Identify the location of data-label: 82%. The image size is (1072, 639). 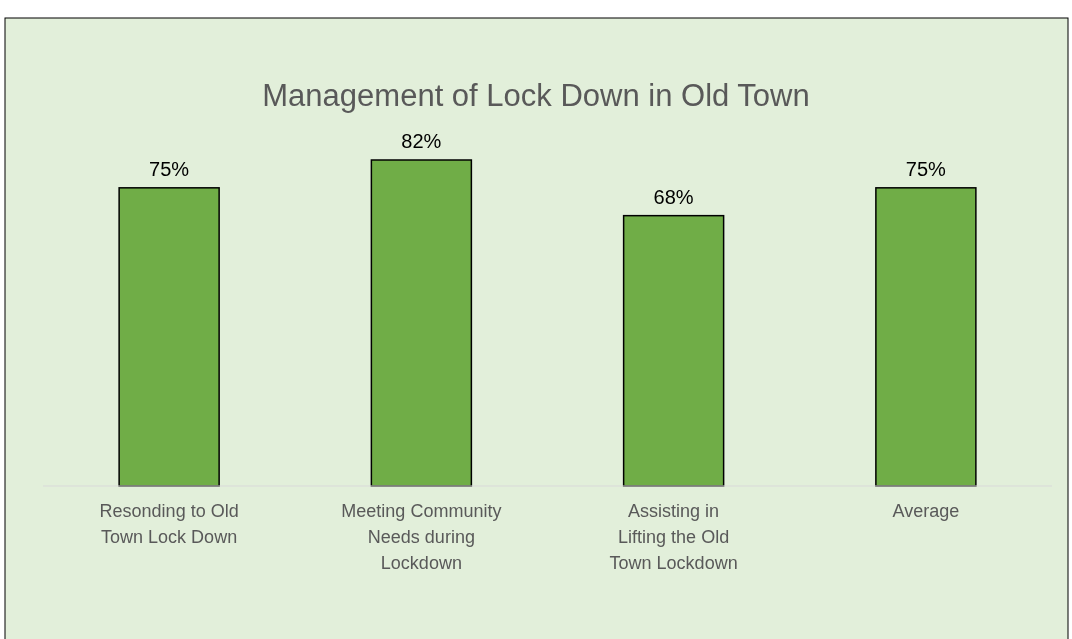
(421, 141).